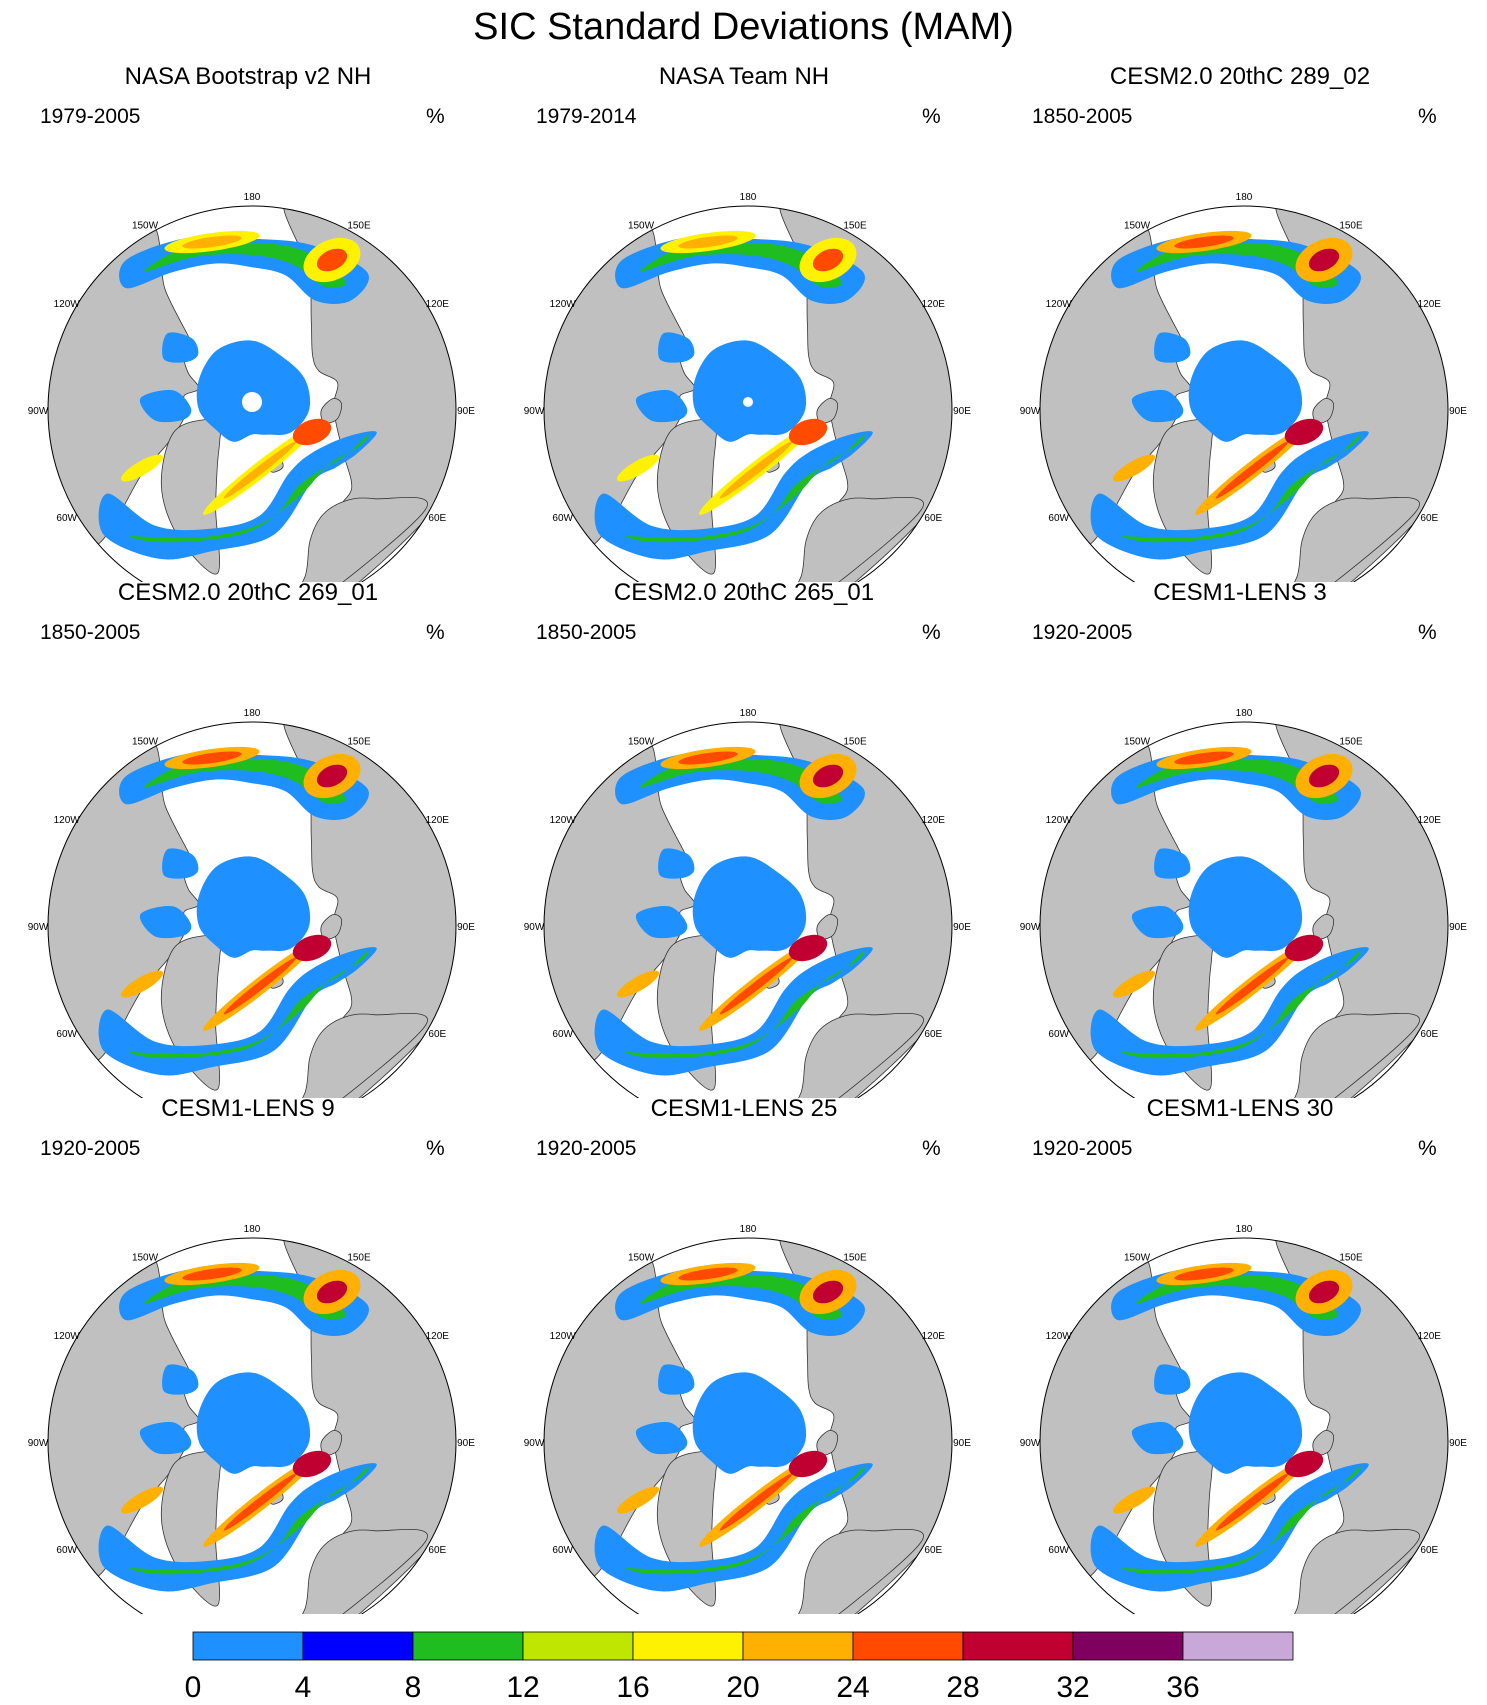 The height and width of the screenshot is (1705, 1487). Describe the element at coordinates (193, 1687) in the screenshot. I see `colorbar-tick-label: 0` at that location.